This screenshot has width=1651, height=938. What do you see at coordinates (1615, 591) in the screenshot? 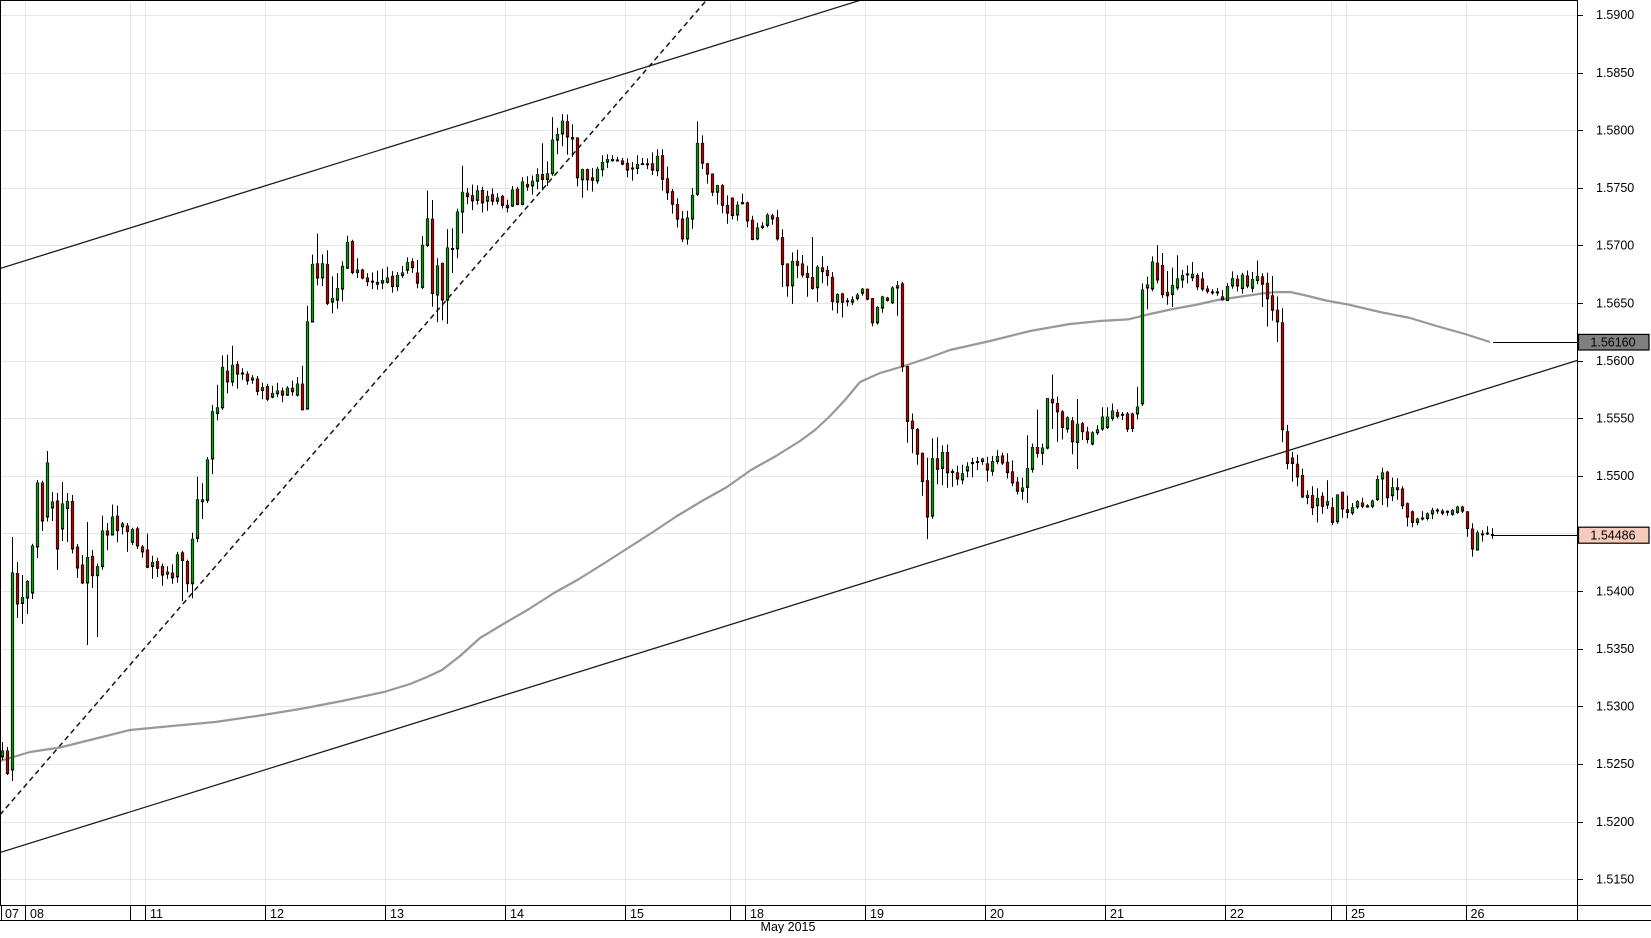
I see `svg-text: 1.5400` at bounding box center [1615, 591].